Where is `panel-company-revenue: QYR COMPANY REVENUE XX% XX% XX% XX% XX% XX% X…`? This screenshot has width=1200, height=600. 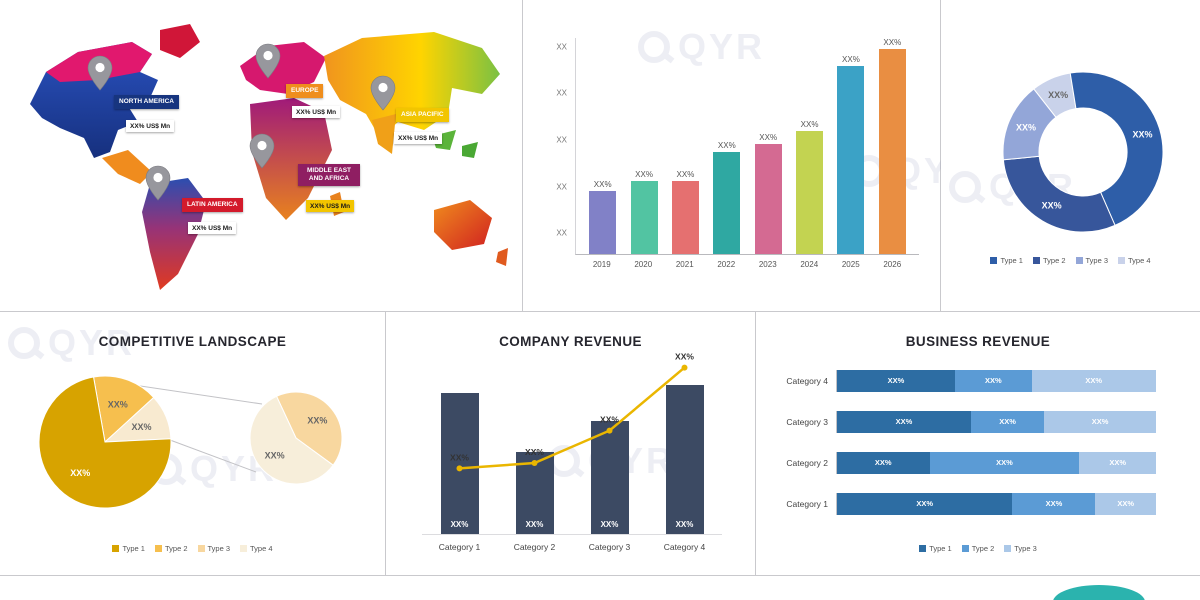
panel-company-revenue: QYR COMPANY REVENUE XX% XX% XX% XX% XX% XX% X… is located at coordinates (571, 444).